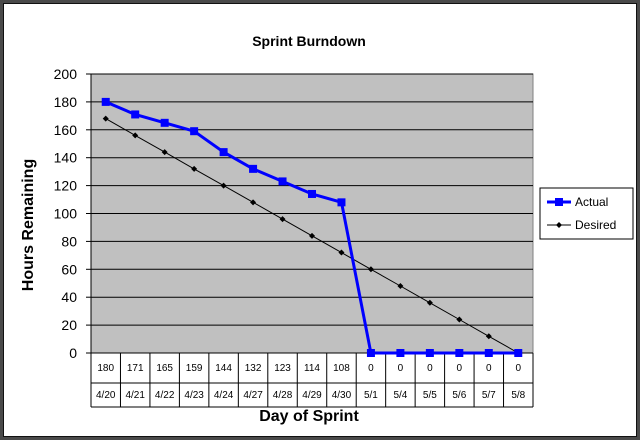 This screenshot has height=443, width=640. I want to click on y-tick-label: 180, so click(66, 102).